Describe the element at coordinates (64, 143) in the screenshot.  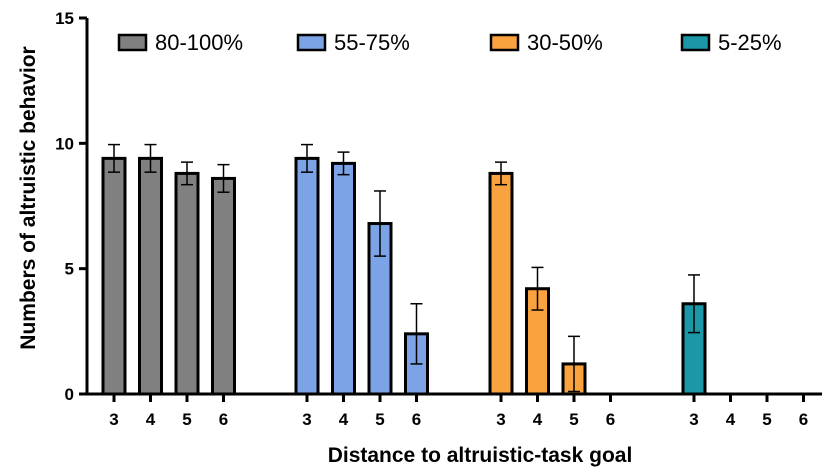
I see `y-tick-label: 10` at that location.